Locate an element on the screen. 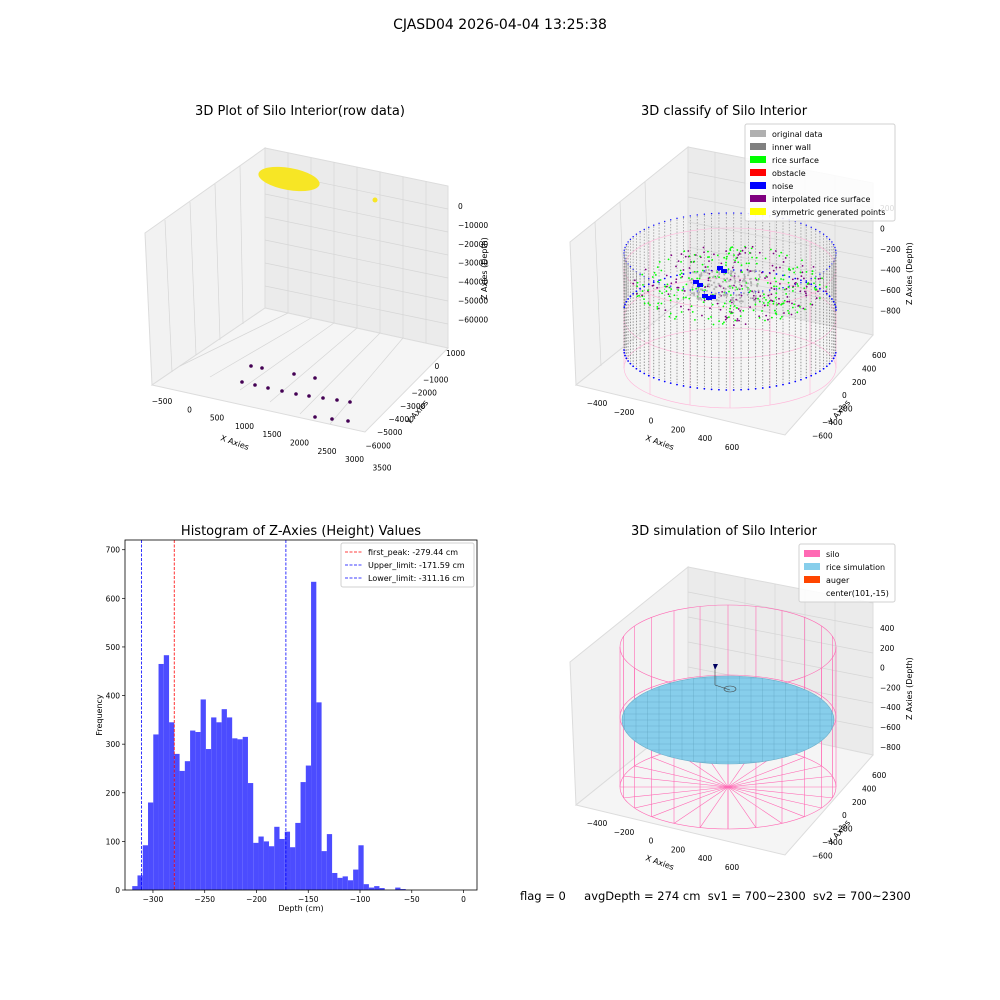 This screenshot has height=1000, width=1000. panel2-noise-cluster is located at coordinates (724, 271).